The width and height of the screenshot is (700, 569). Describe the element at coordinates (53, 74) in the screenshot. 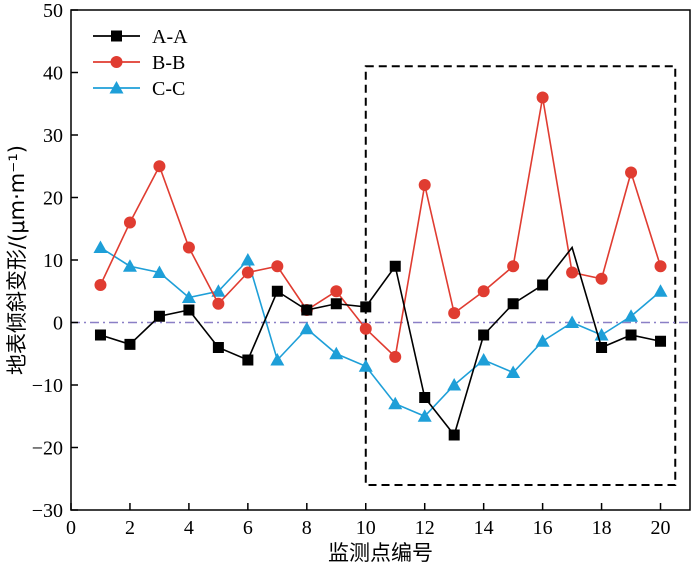

I see `y-tick-label: 40` at that location.